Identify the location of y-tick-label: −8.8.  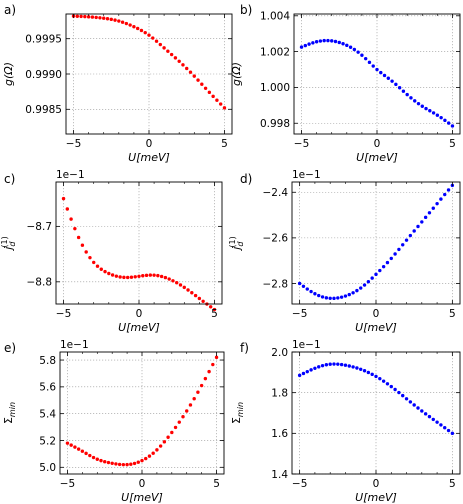
(40, 283).